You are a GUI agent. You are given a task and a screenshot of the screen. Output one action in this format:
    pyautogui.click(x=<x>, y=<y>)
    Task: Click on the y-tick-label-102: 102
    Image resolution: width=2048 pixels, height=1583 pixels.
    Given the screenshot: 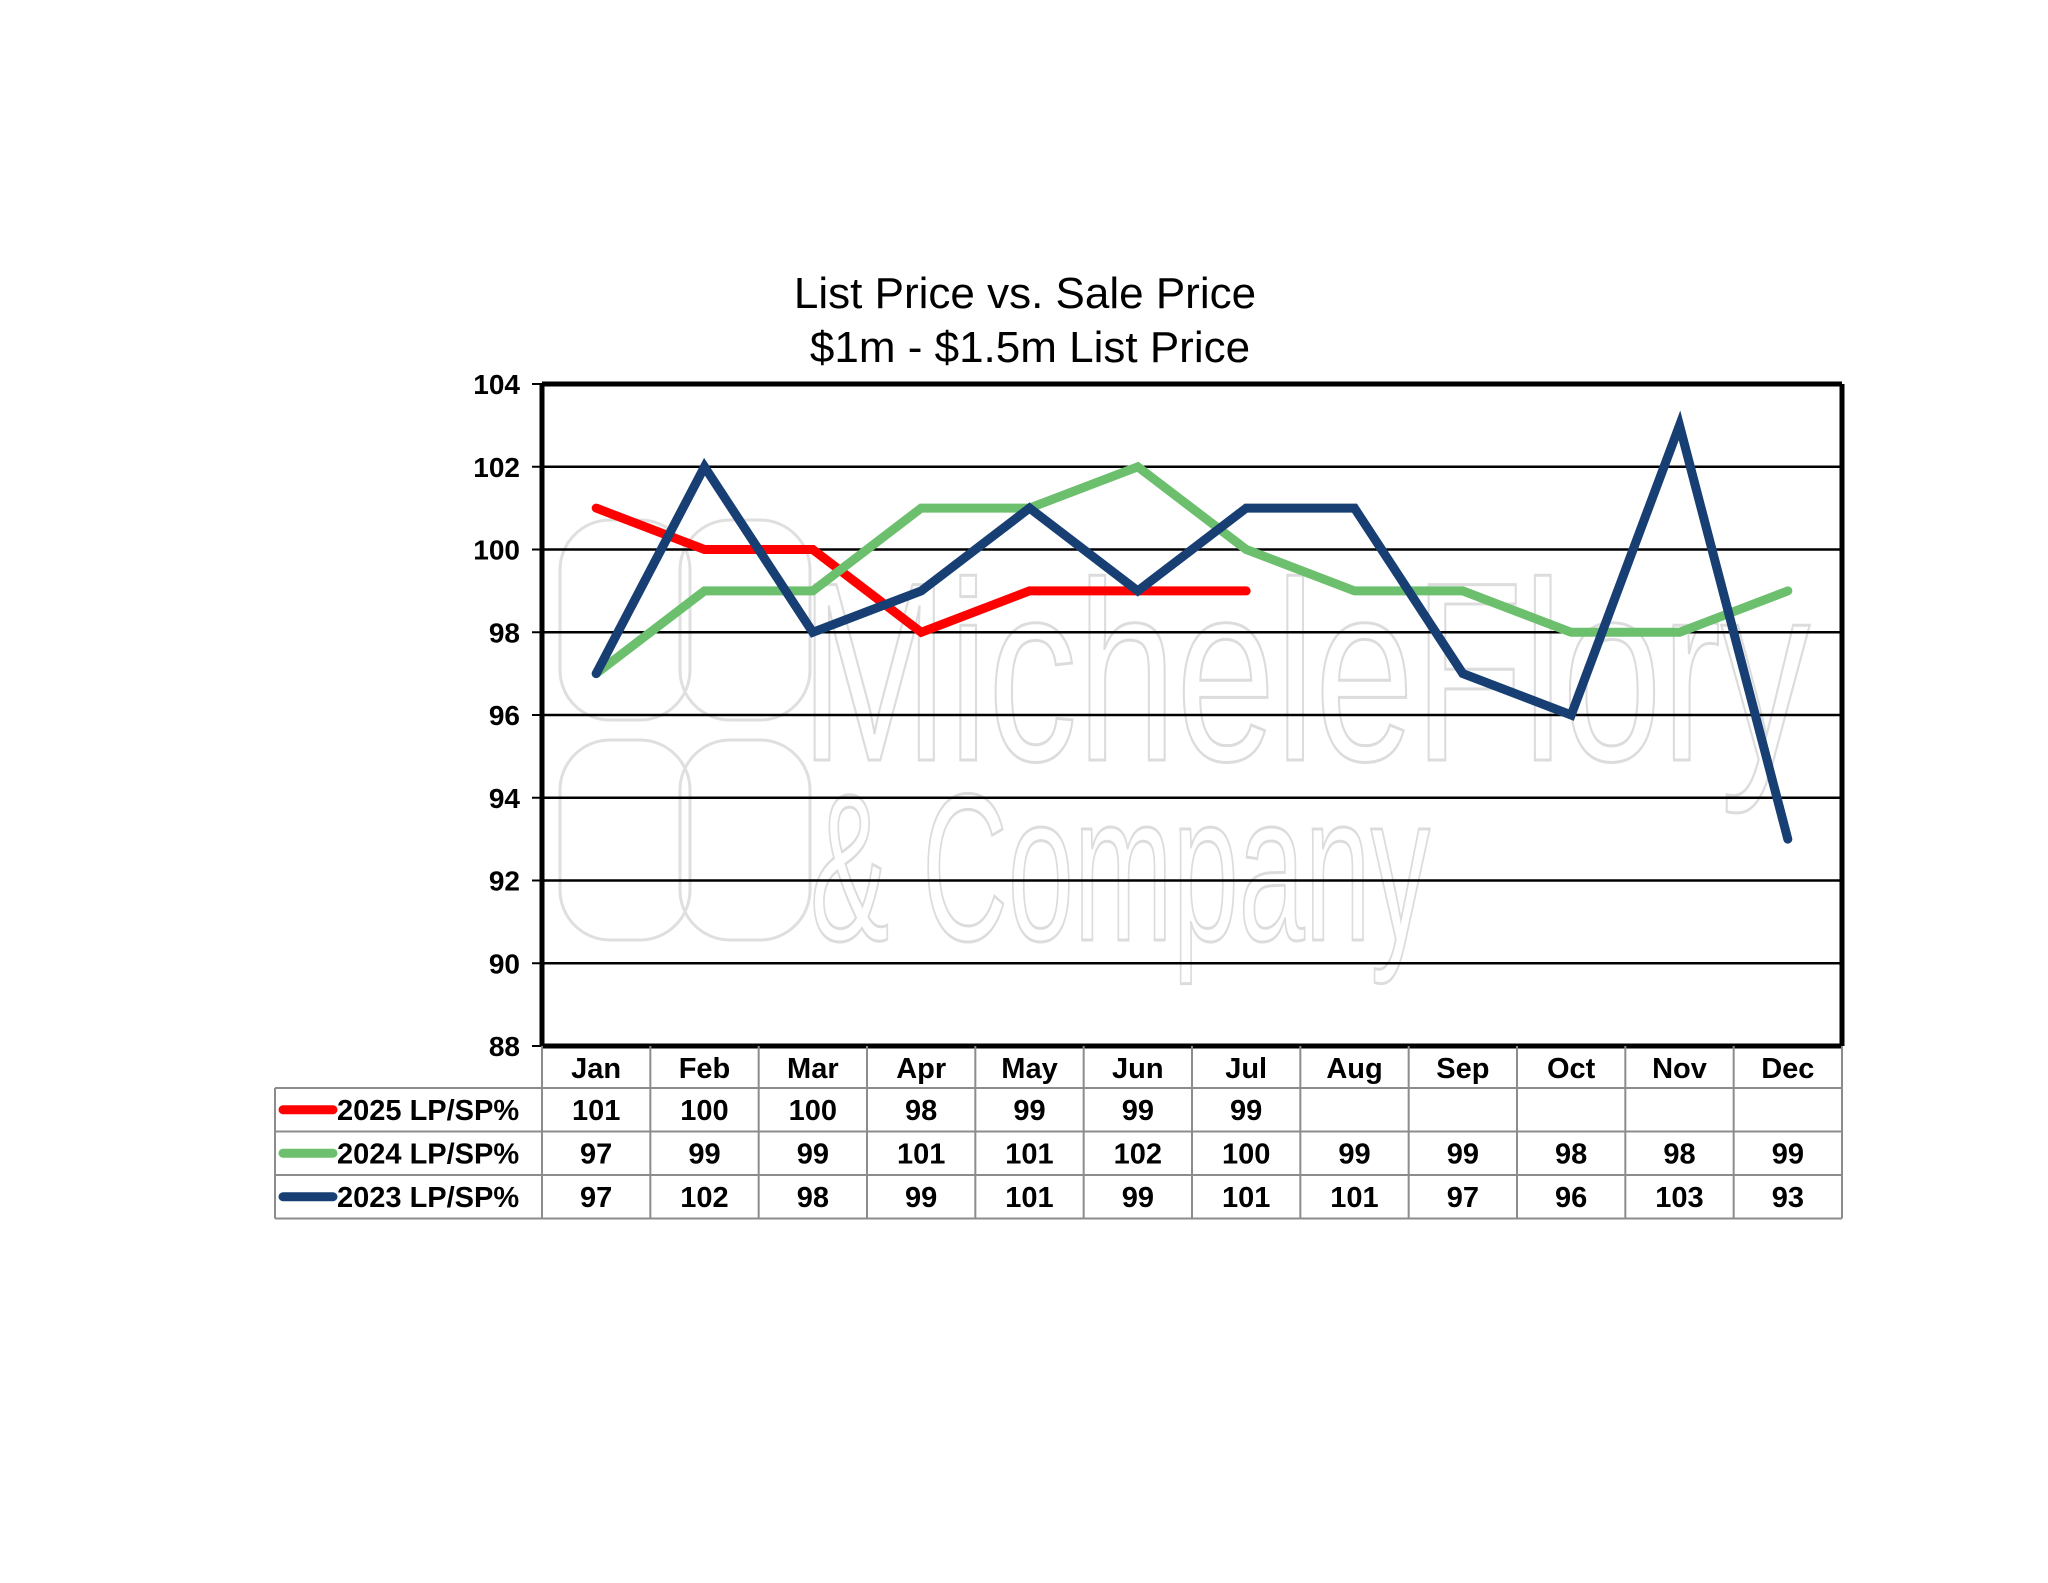 What is the action you would take?
    pyautogui.click(x=496, y=467)
    